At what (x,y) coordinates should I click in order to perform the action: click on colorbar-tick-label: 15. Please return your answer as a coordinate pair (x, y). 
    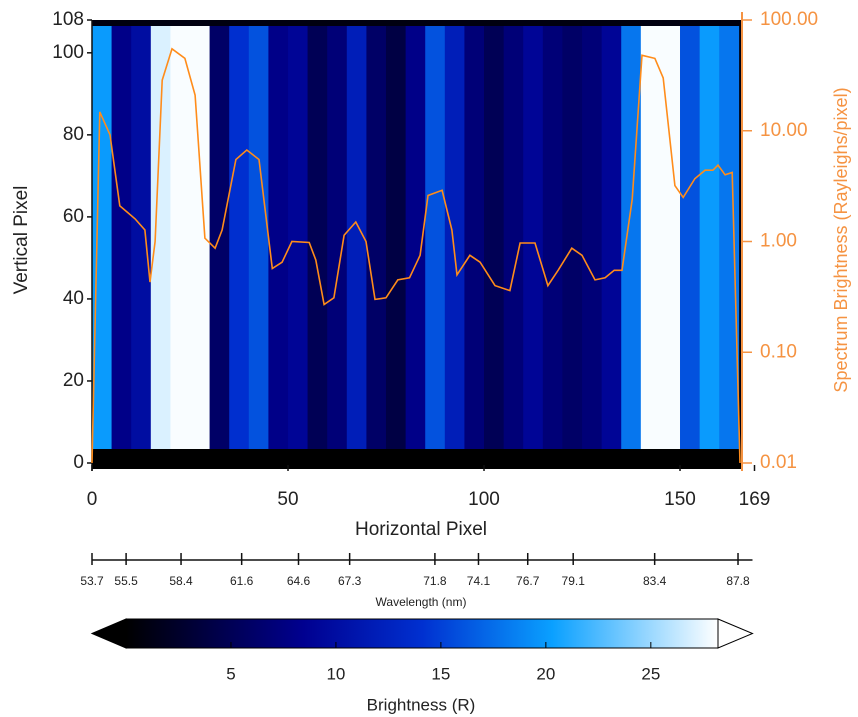
    Looking at the image, I should click on (440, 673).